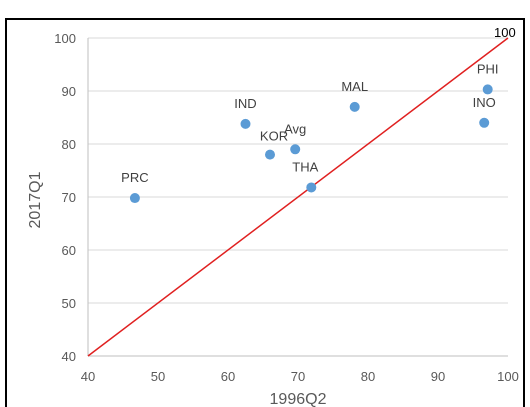 The height and width of the screenshot is (407, 530). Describe the element at coordinates (438, 376) in the screenshot. I see `x-tick-label: 90` at that location.